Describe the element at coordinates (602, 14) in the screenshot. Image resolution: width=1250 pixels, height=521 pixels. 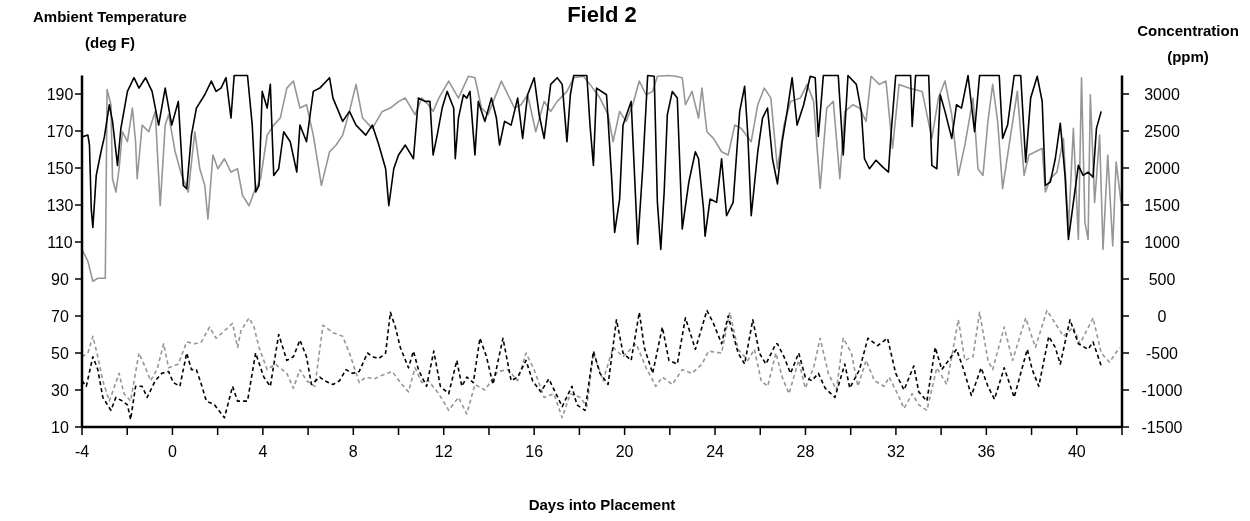
I see `chart-title: Field 2` at that location.